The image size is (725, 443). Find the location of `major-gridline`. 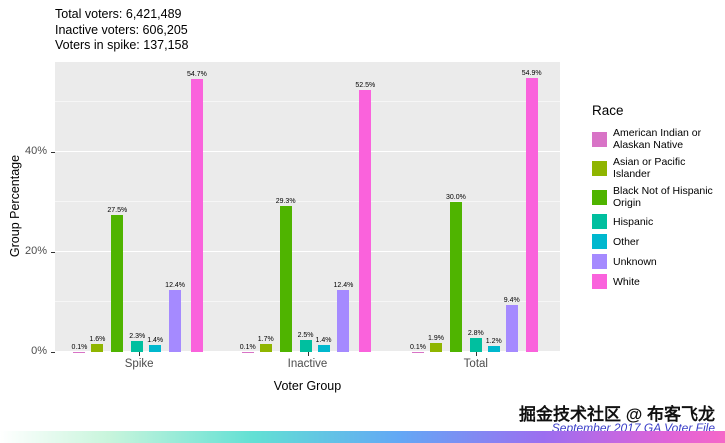

major-gridline is located at coordinates (307, 151).